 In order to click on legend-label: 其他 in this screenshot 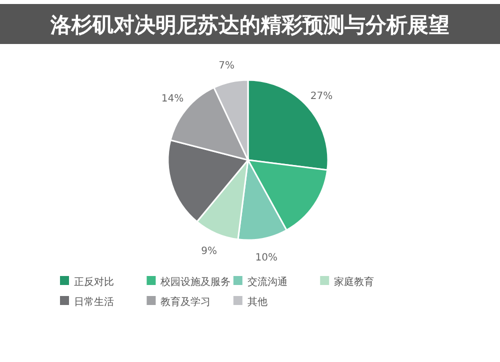, I will do `click(257, 302)`.